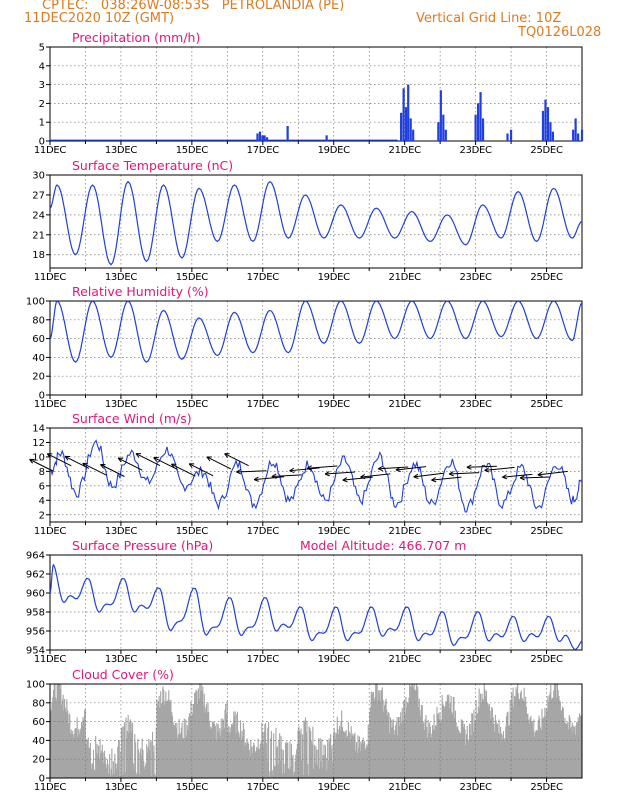  I want to click on ytick-rh-4: 80, so click(38, 320).